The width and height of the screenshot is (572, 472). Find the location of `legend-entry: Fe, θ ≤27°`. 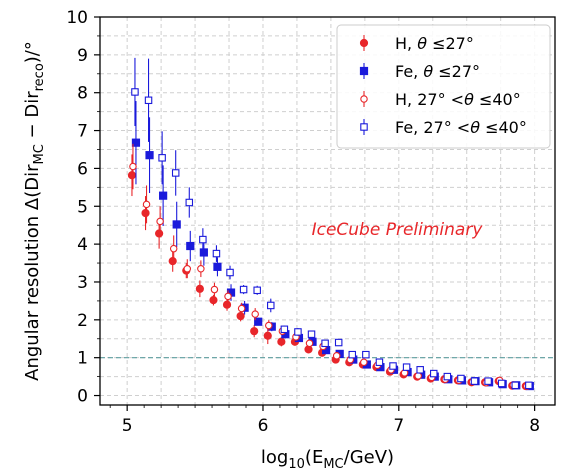

legend-entry: Fe, θ ≤27° is located at coordinates (419, 71).